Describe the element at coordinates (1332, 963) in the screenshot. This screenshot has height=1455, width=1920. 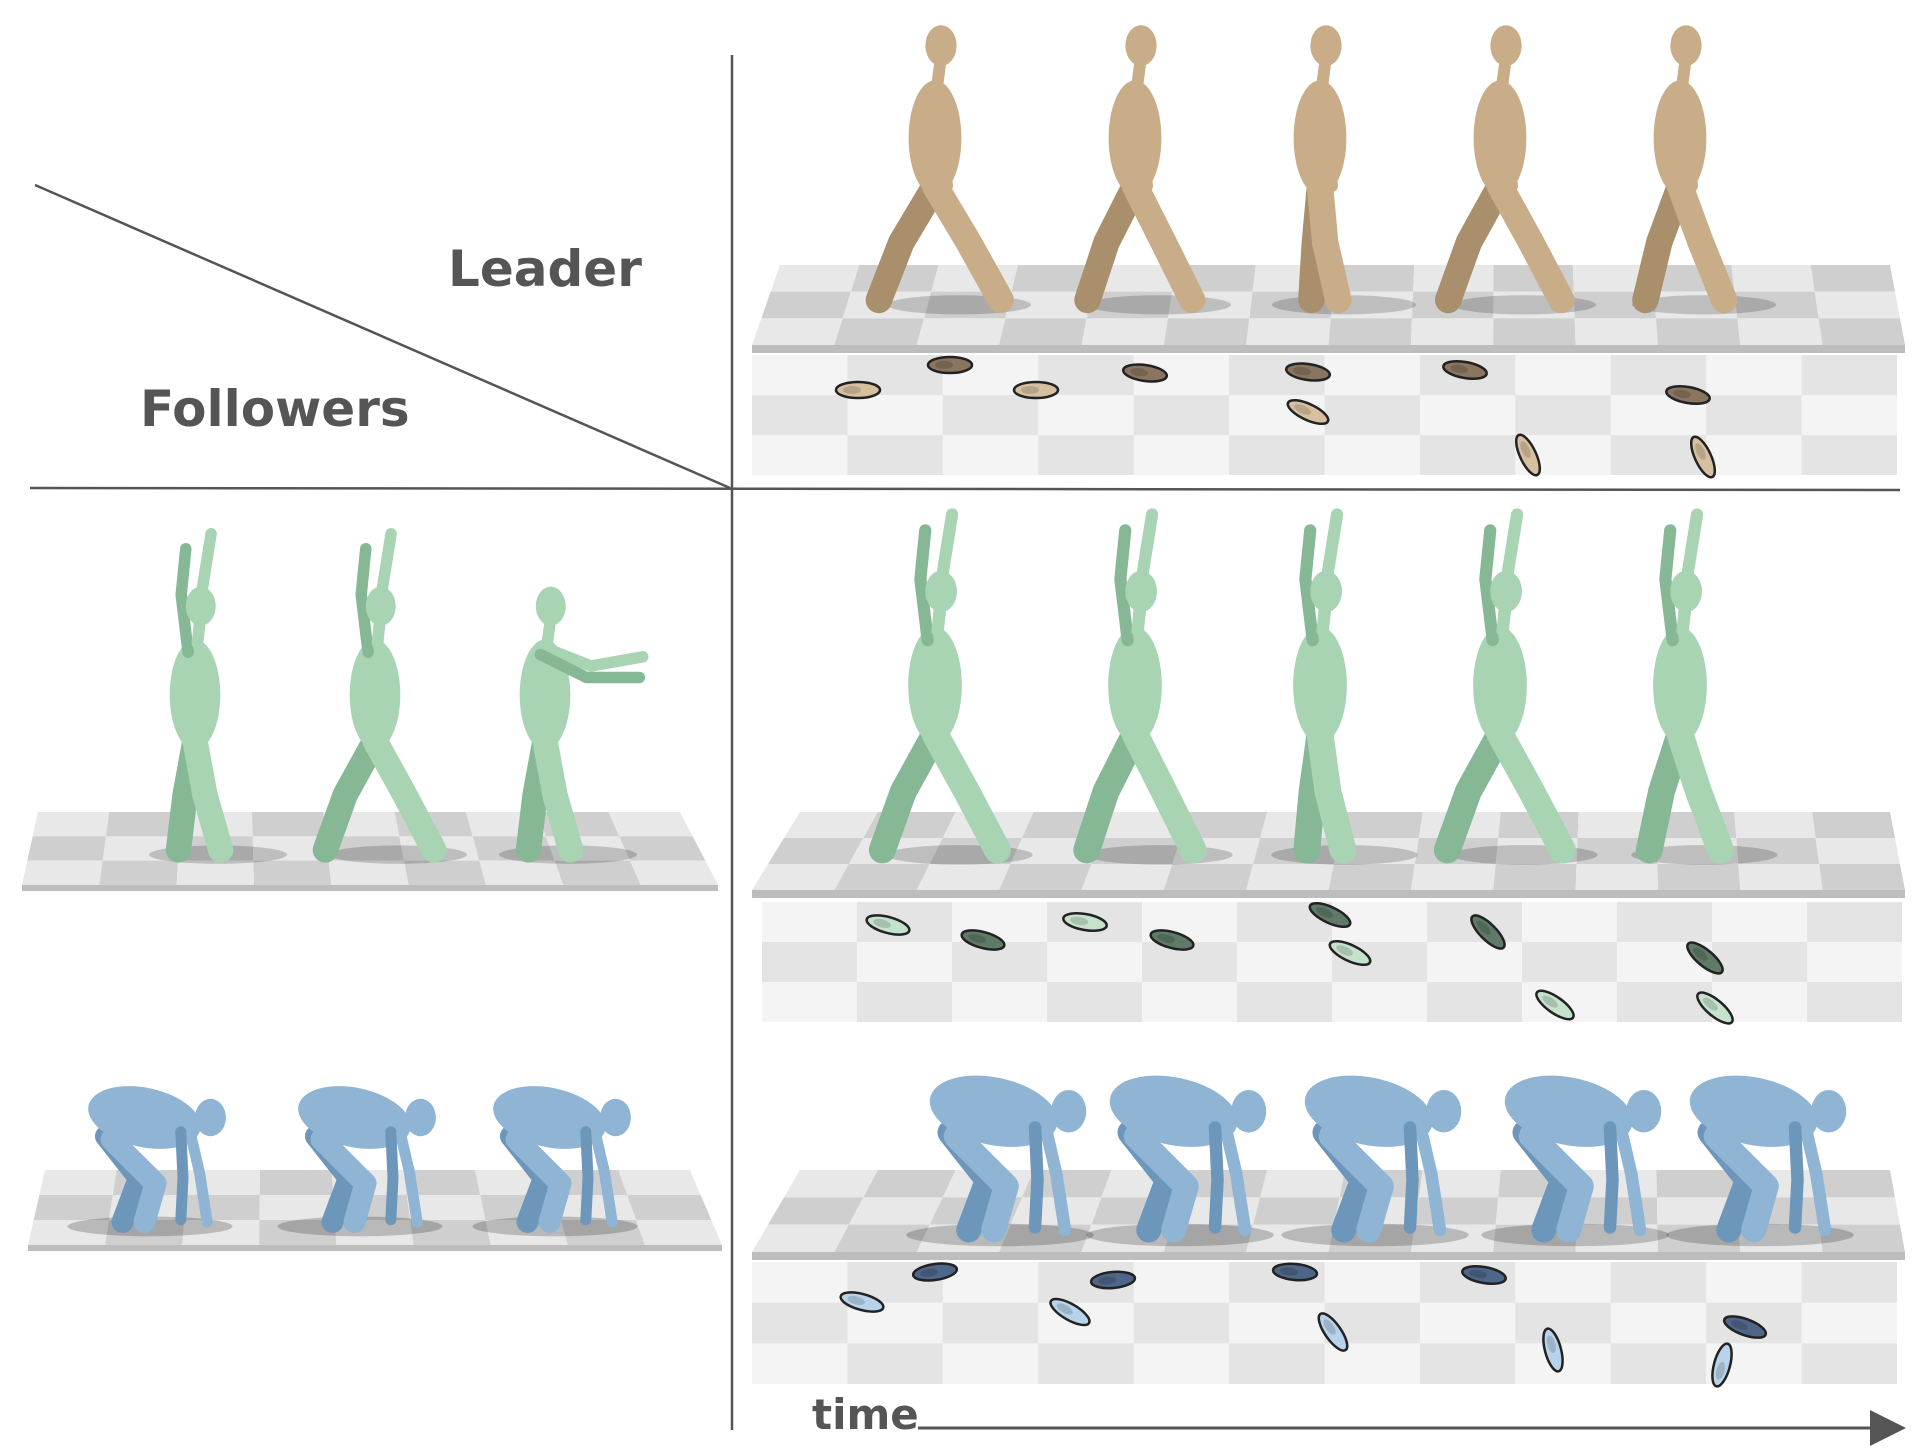
I see `green-footprint-strip` at that location.